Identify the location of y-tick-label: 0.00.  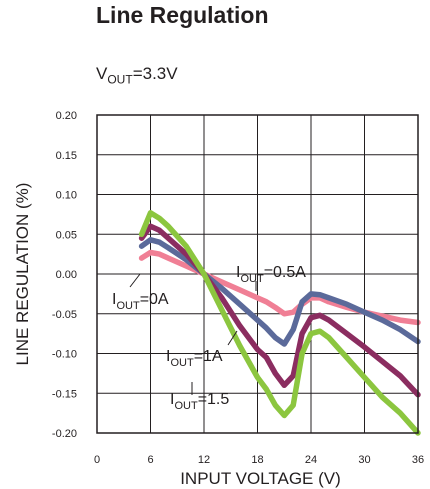
(66, 275).